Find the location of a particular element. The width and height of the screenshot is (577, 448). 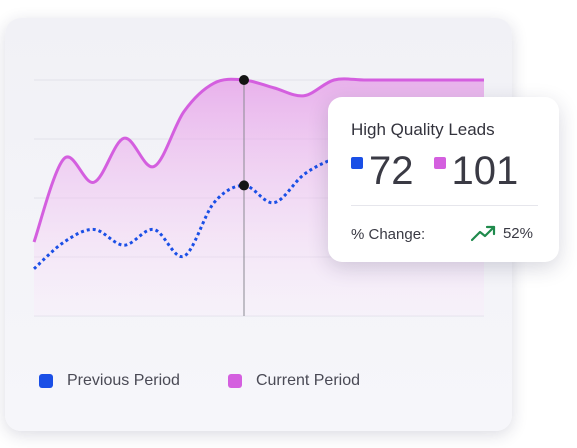

tooltip-previous: 72 is located at coordinates (382, 171).